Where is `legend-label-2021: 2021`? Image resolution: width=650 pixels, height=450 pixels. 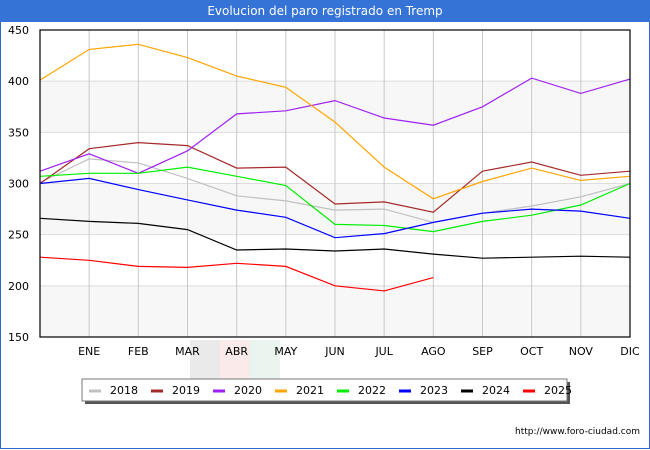
legend-label-2021: 2021 is located at coordinates (310, 390).